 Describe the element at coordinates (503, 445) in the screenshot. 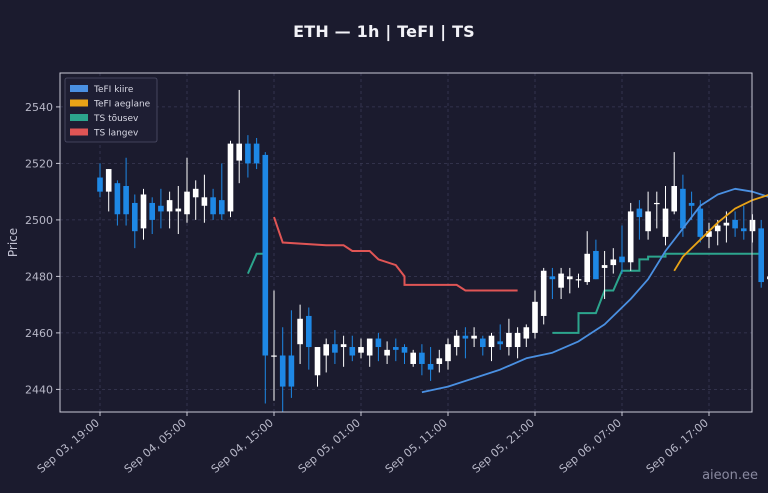

I see `x-tick-label: Sep 05, 21:00` at that location.